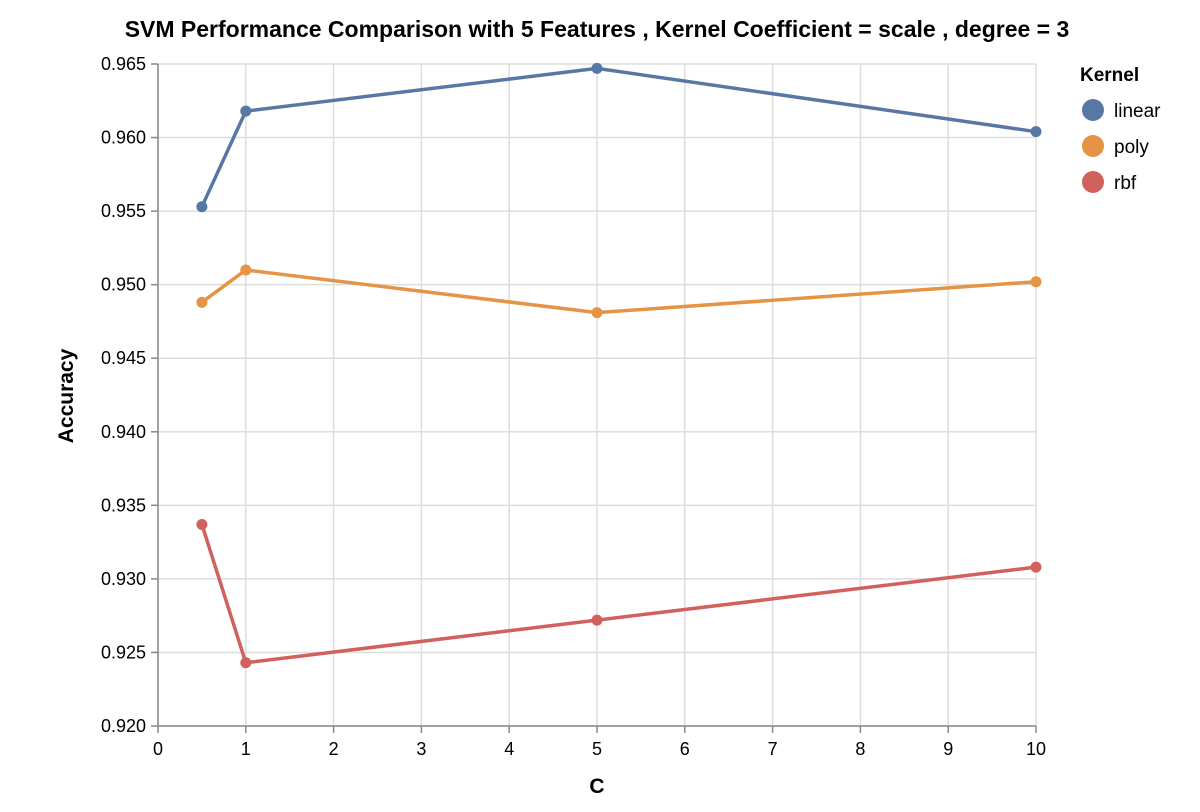 The height and width of the screenshot is (812, 1200). Describe the element at coordinates (773, 749) in the screenshot. I see `x-tick-label: 7` at that location.